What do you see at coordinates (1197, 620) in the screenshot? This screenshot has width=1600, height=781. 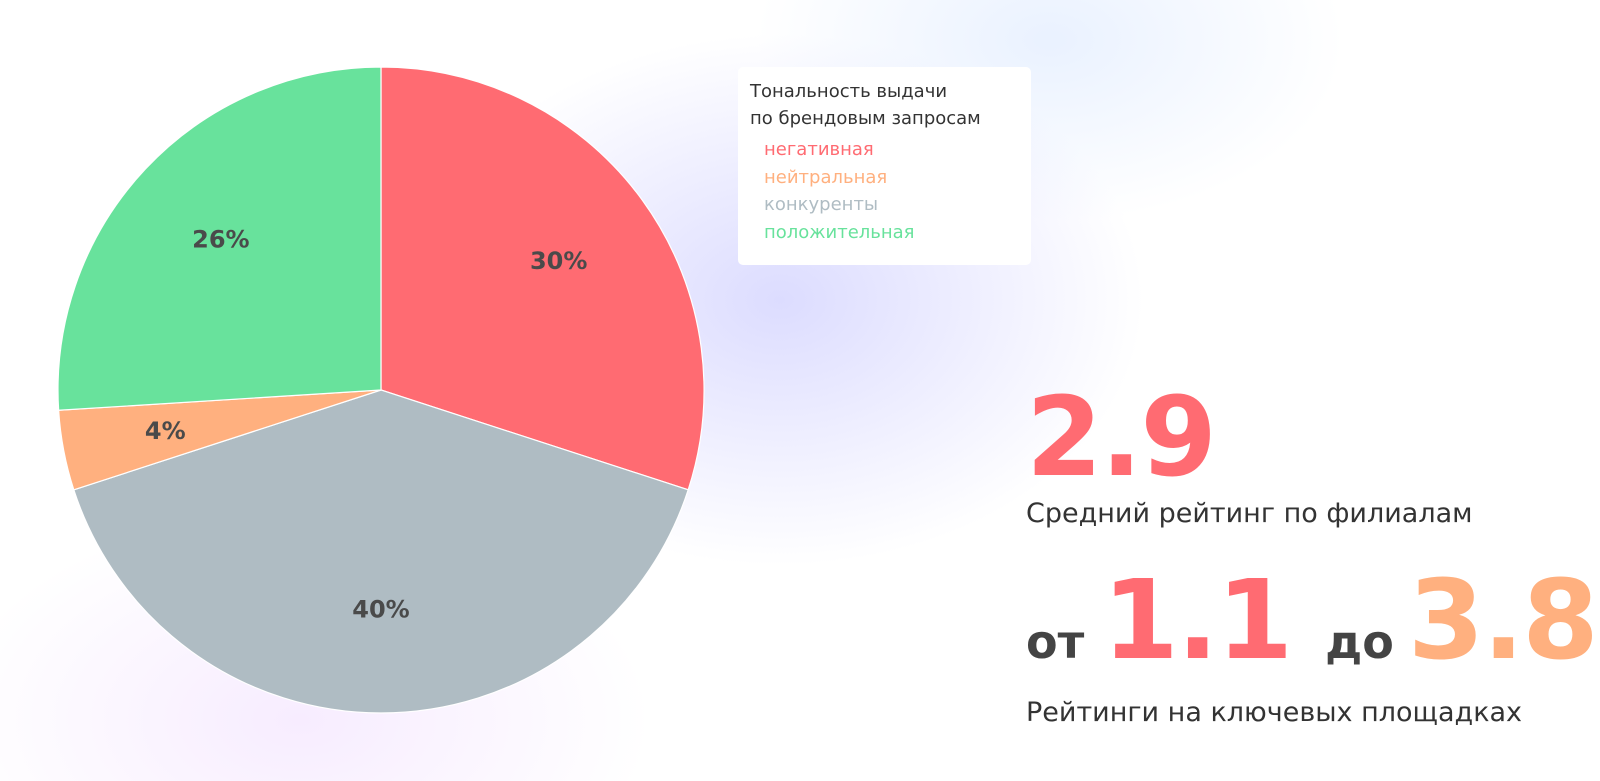 I see `range-min-value: 1.1` at bounding box center [1197, 620].